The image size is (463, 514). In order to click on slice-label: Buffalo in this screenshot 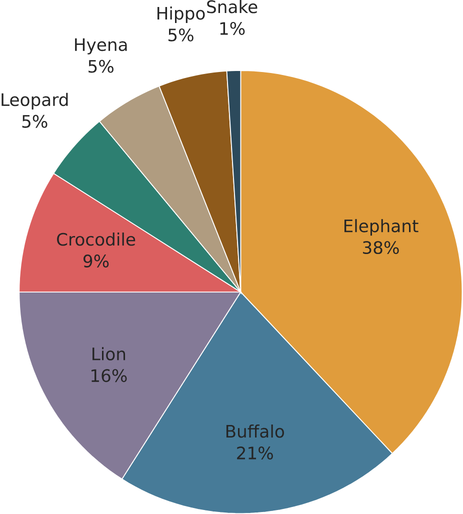, I will do `click(255, 431)`.